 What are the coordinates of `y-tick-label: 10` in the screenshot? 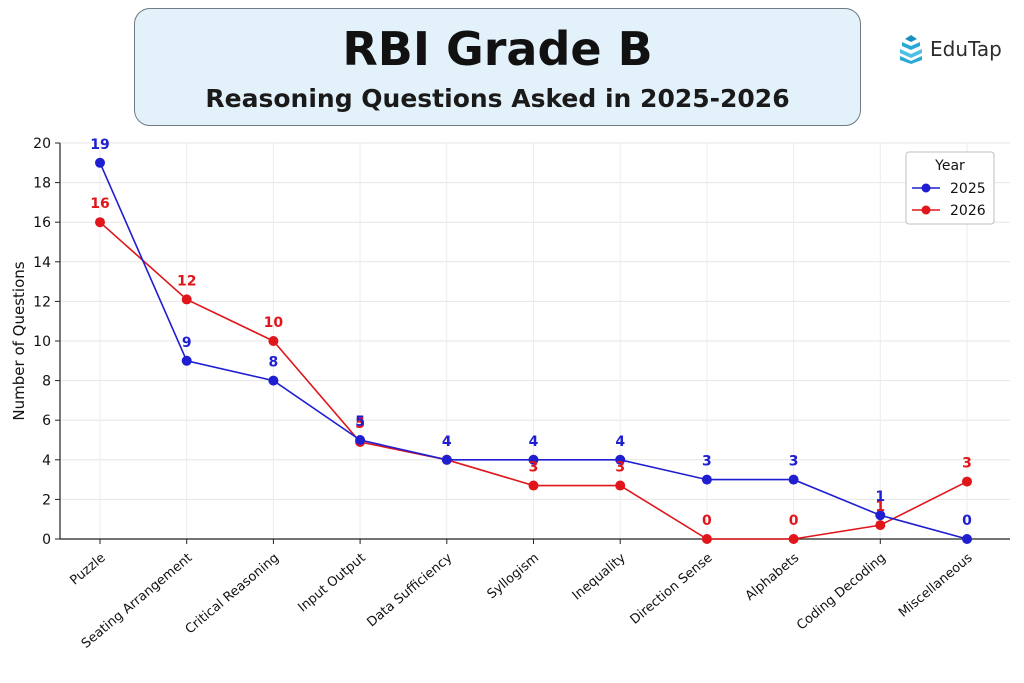 It's located at (42, 342).